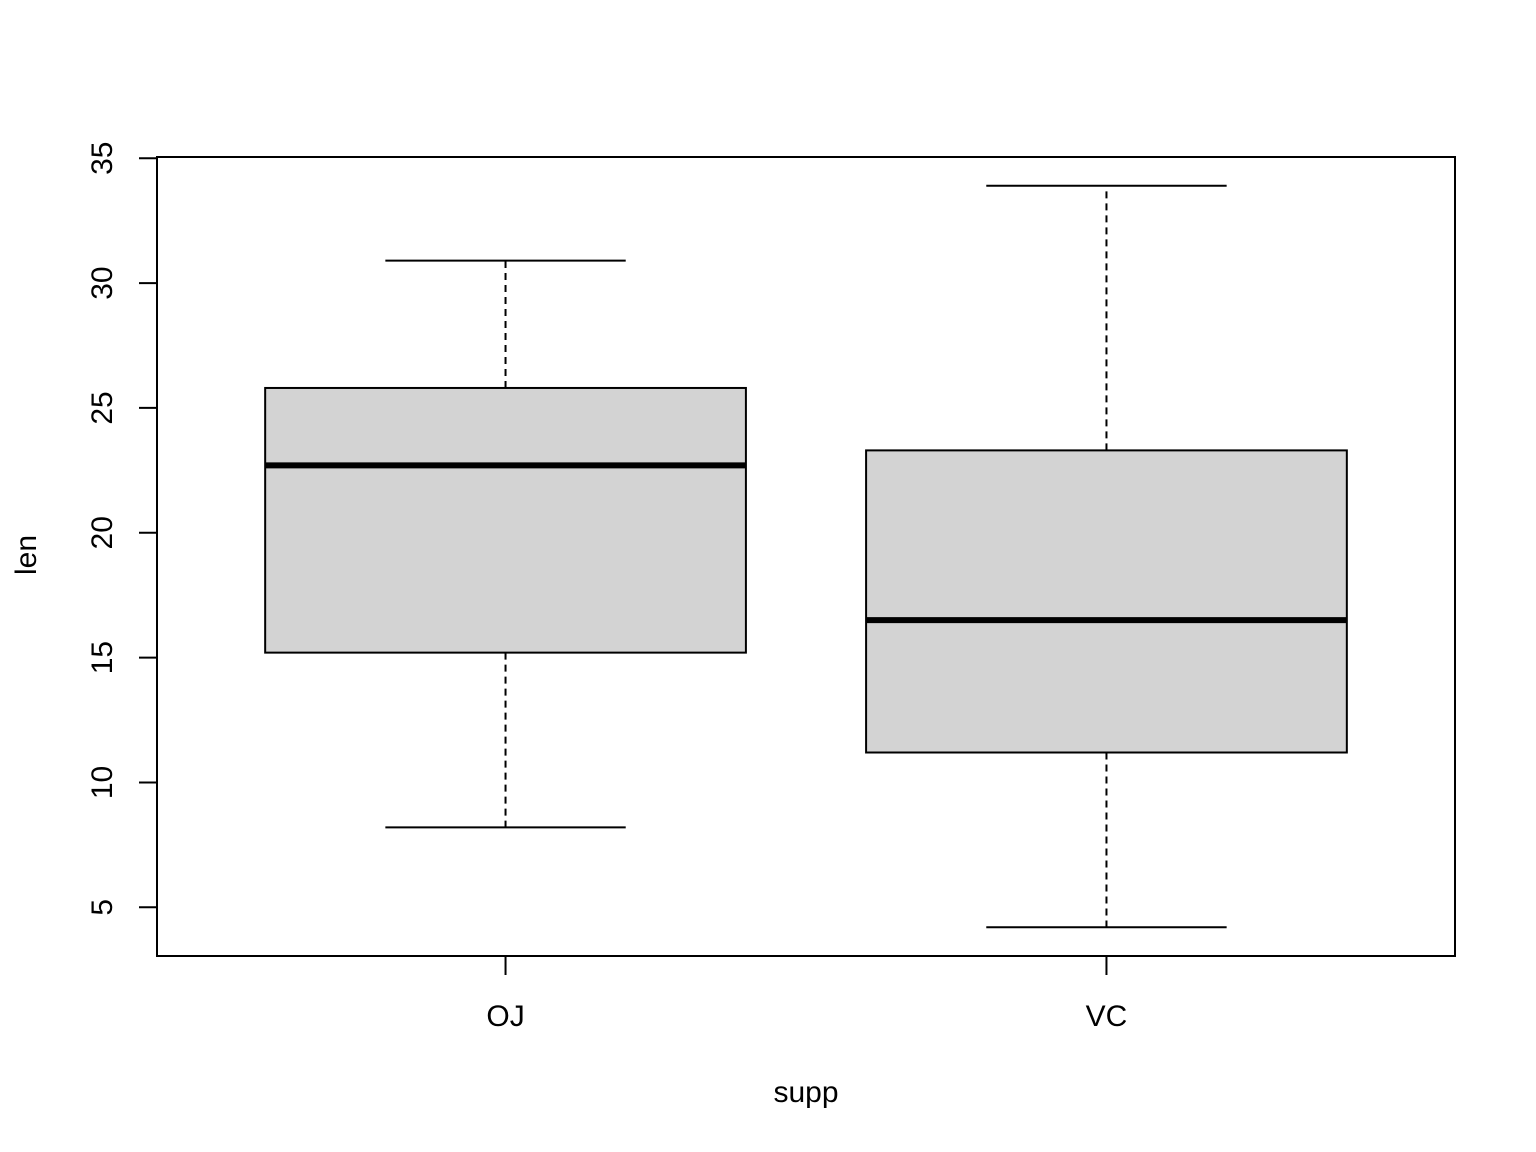 The width and height of the screenshot is (1536, 1152). Describe the element at coordinates (102, 907) in the screenshot. I see `y-tick-label: 5` at that location.